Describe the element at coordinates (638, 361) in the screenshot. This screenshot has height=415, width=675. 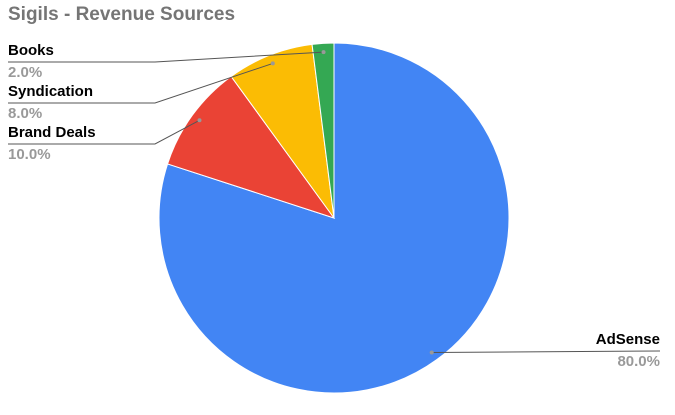
I see `slice-value-label: 80.0%` at that location.